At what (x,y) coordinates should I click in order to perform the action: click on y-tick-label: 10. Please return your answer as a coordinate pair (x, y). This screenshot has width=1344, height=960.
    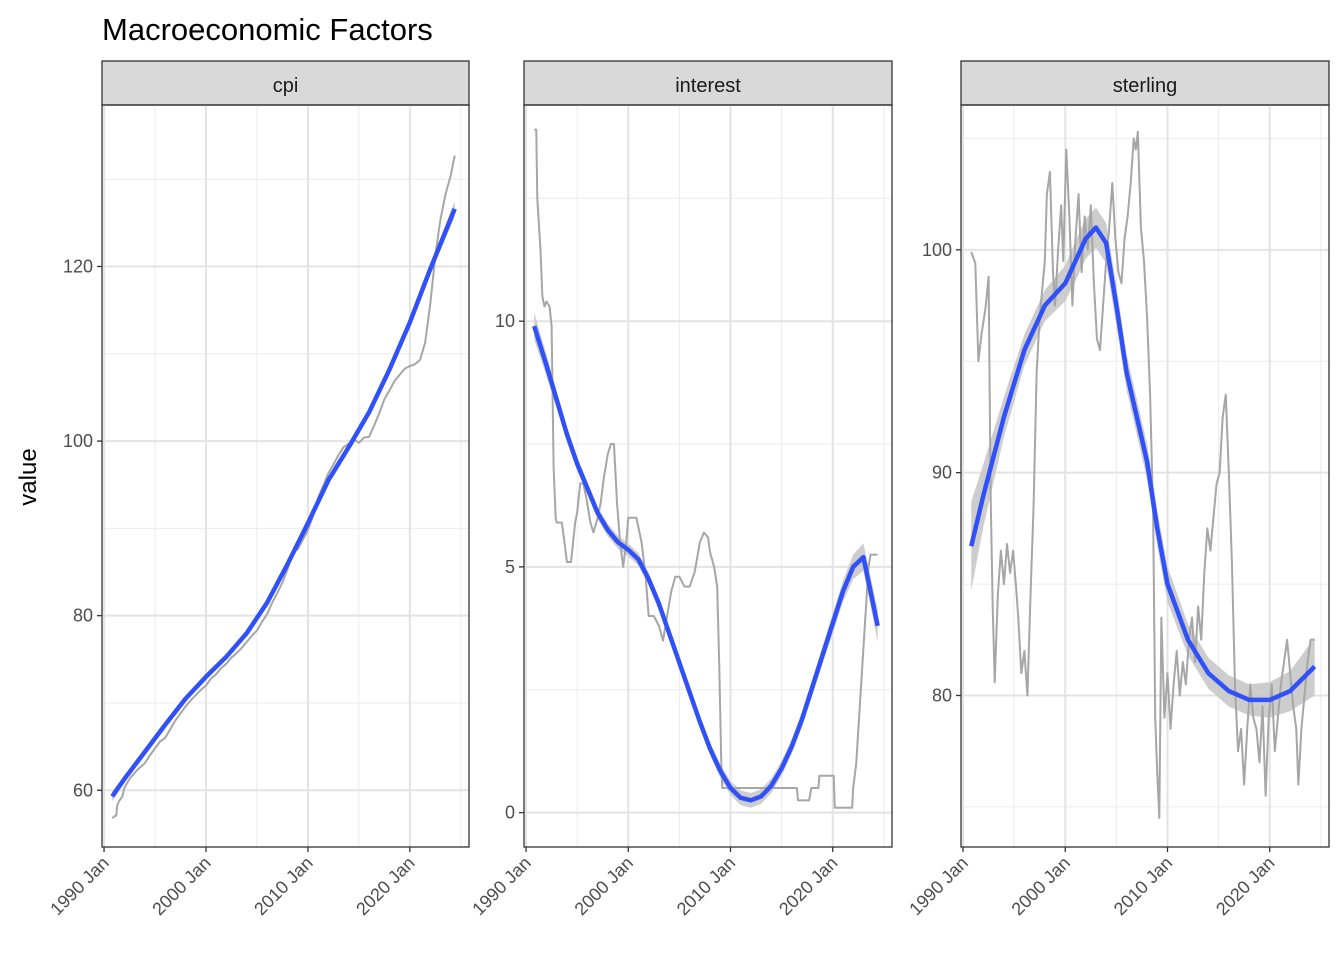
    Looking at the image, I should click on (505, 321).